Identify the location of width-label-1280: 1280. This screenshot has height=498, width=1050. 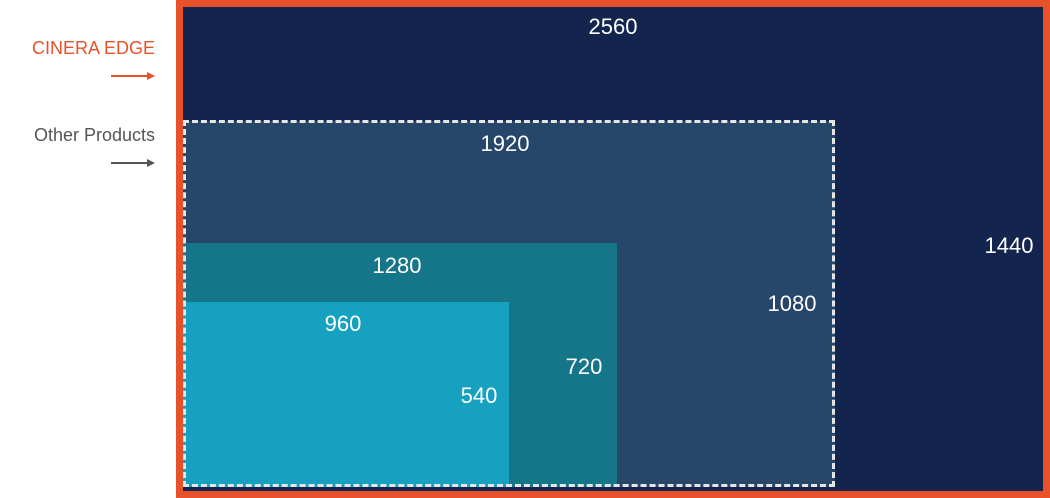
(397, 265).